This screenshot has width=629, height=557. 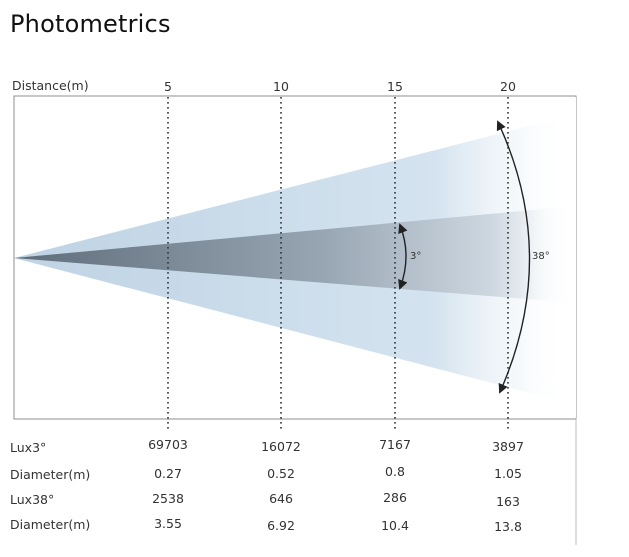 I want to click on distance-tick-10: 10, so click(x=281, y=86).